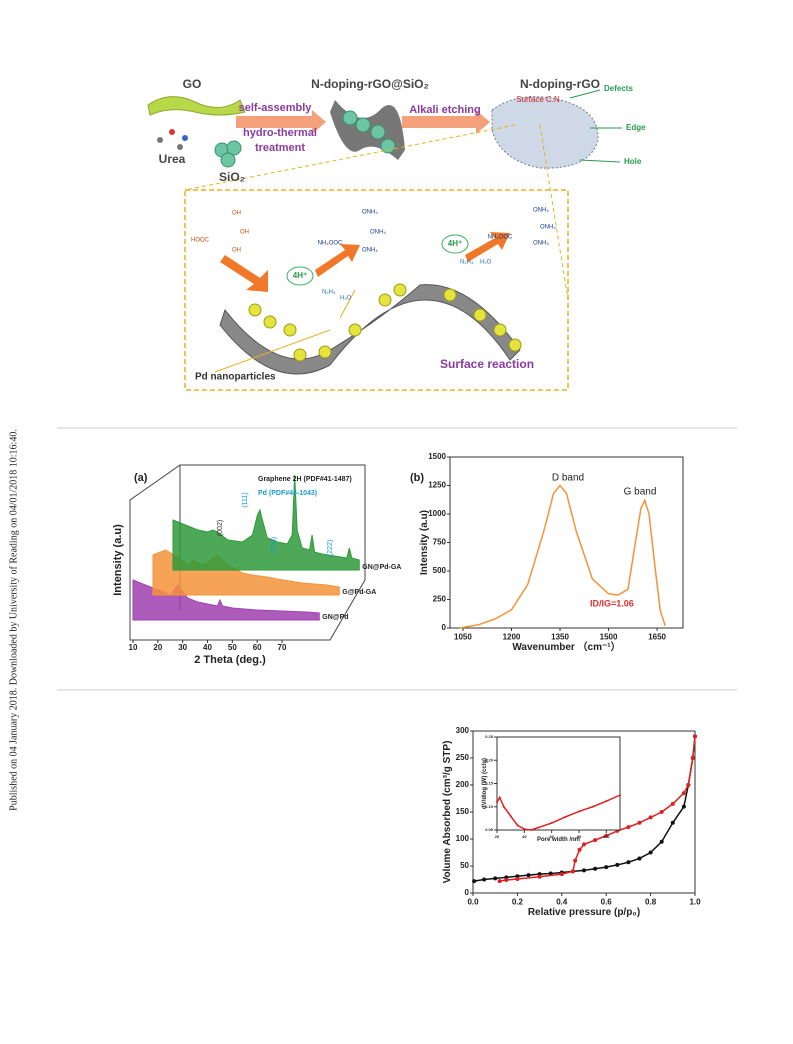  What do you see at coordinates (463, 730) in the screenshot?
I see `y-tick-label: 300` at bounding box center [463, 730].